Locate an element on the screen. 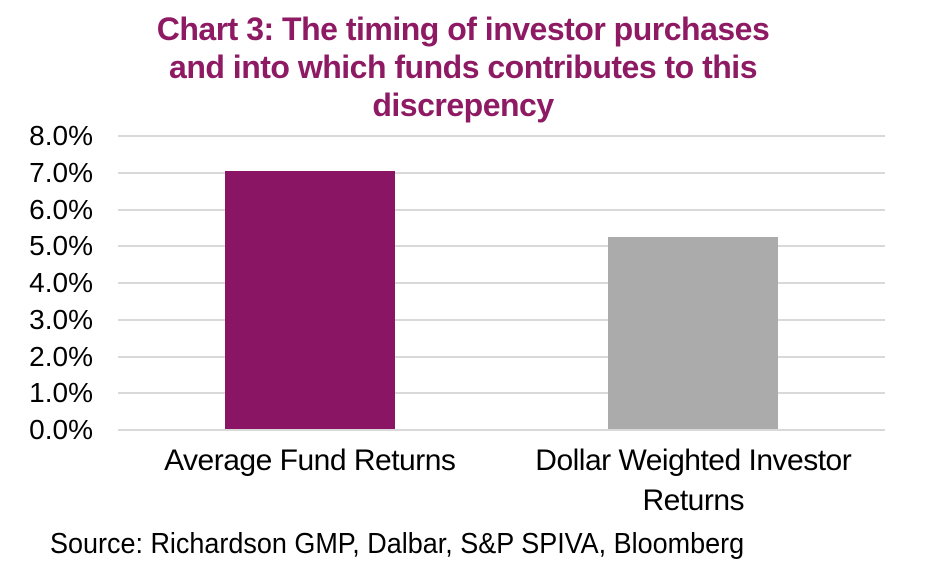 The width and height of the screenshot is (926, 585). y-tick-label: 5.0% is located at coordinates (61, 246).